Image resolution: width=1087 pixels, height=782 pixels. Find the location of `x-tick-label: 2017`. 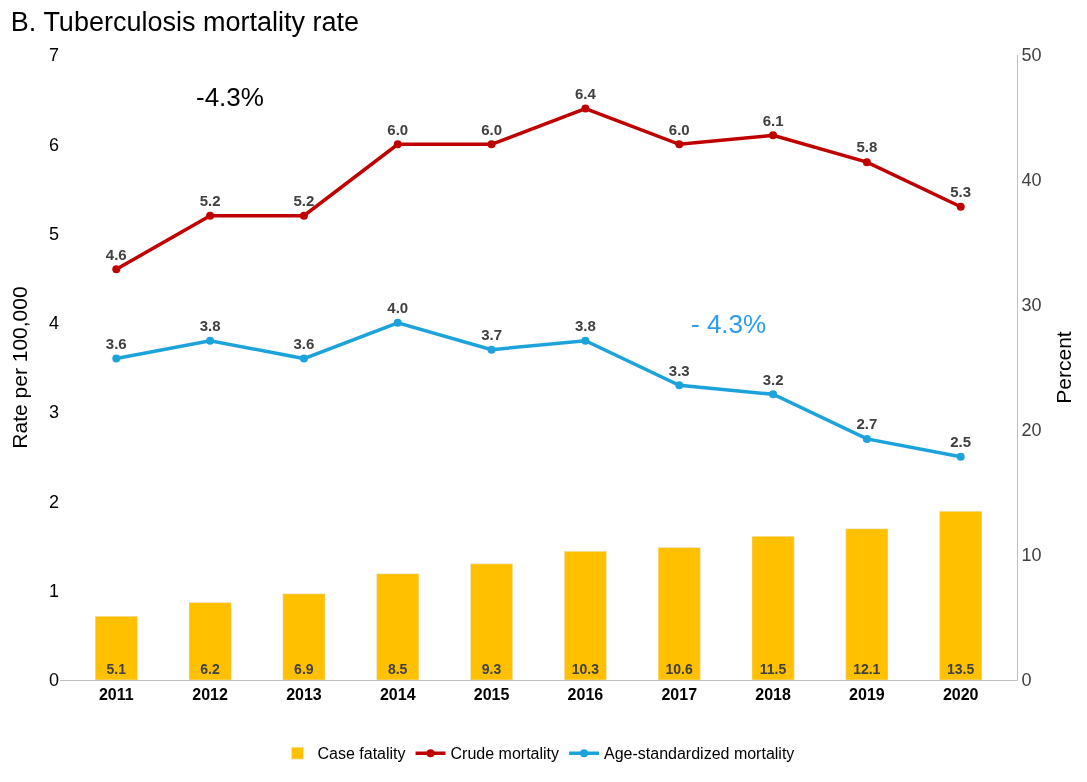

x-tick-label: 2017 is located at coordinates (679, 695).